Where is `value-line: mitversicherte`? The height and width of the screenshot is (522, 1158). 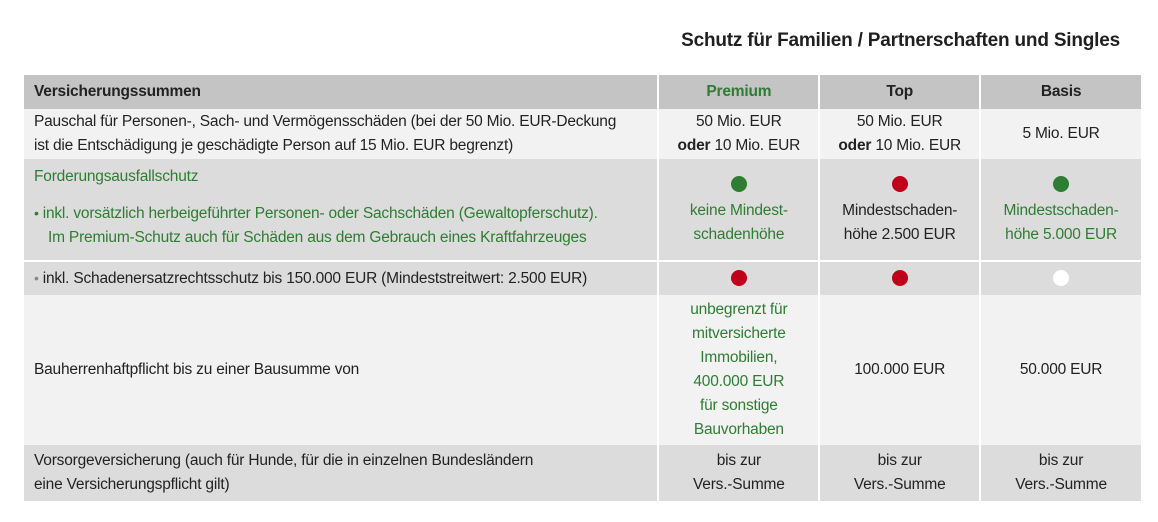
value-line: mitversicherte is located at coordinates (739, 333).